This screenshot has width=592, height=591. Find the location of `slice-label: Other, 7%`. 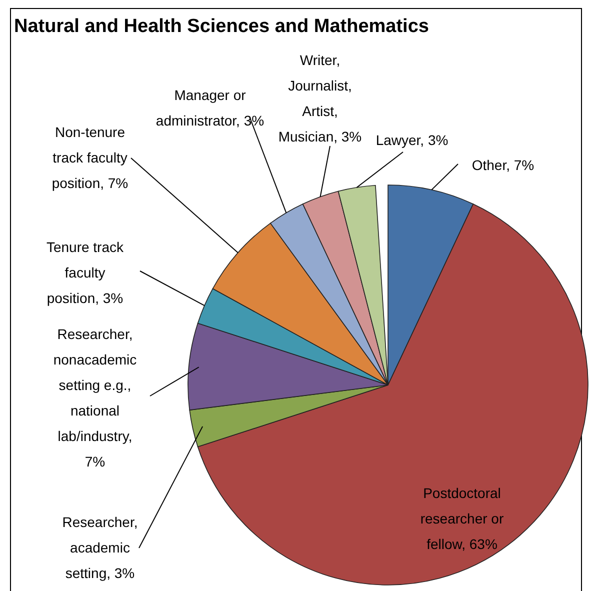

slice-label: Other, 7% is located at coordinates (503, 165).